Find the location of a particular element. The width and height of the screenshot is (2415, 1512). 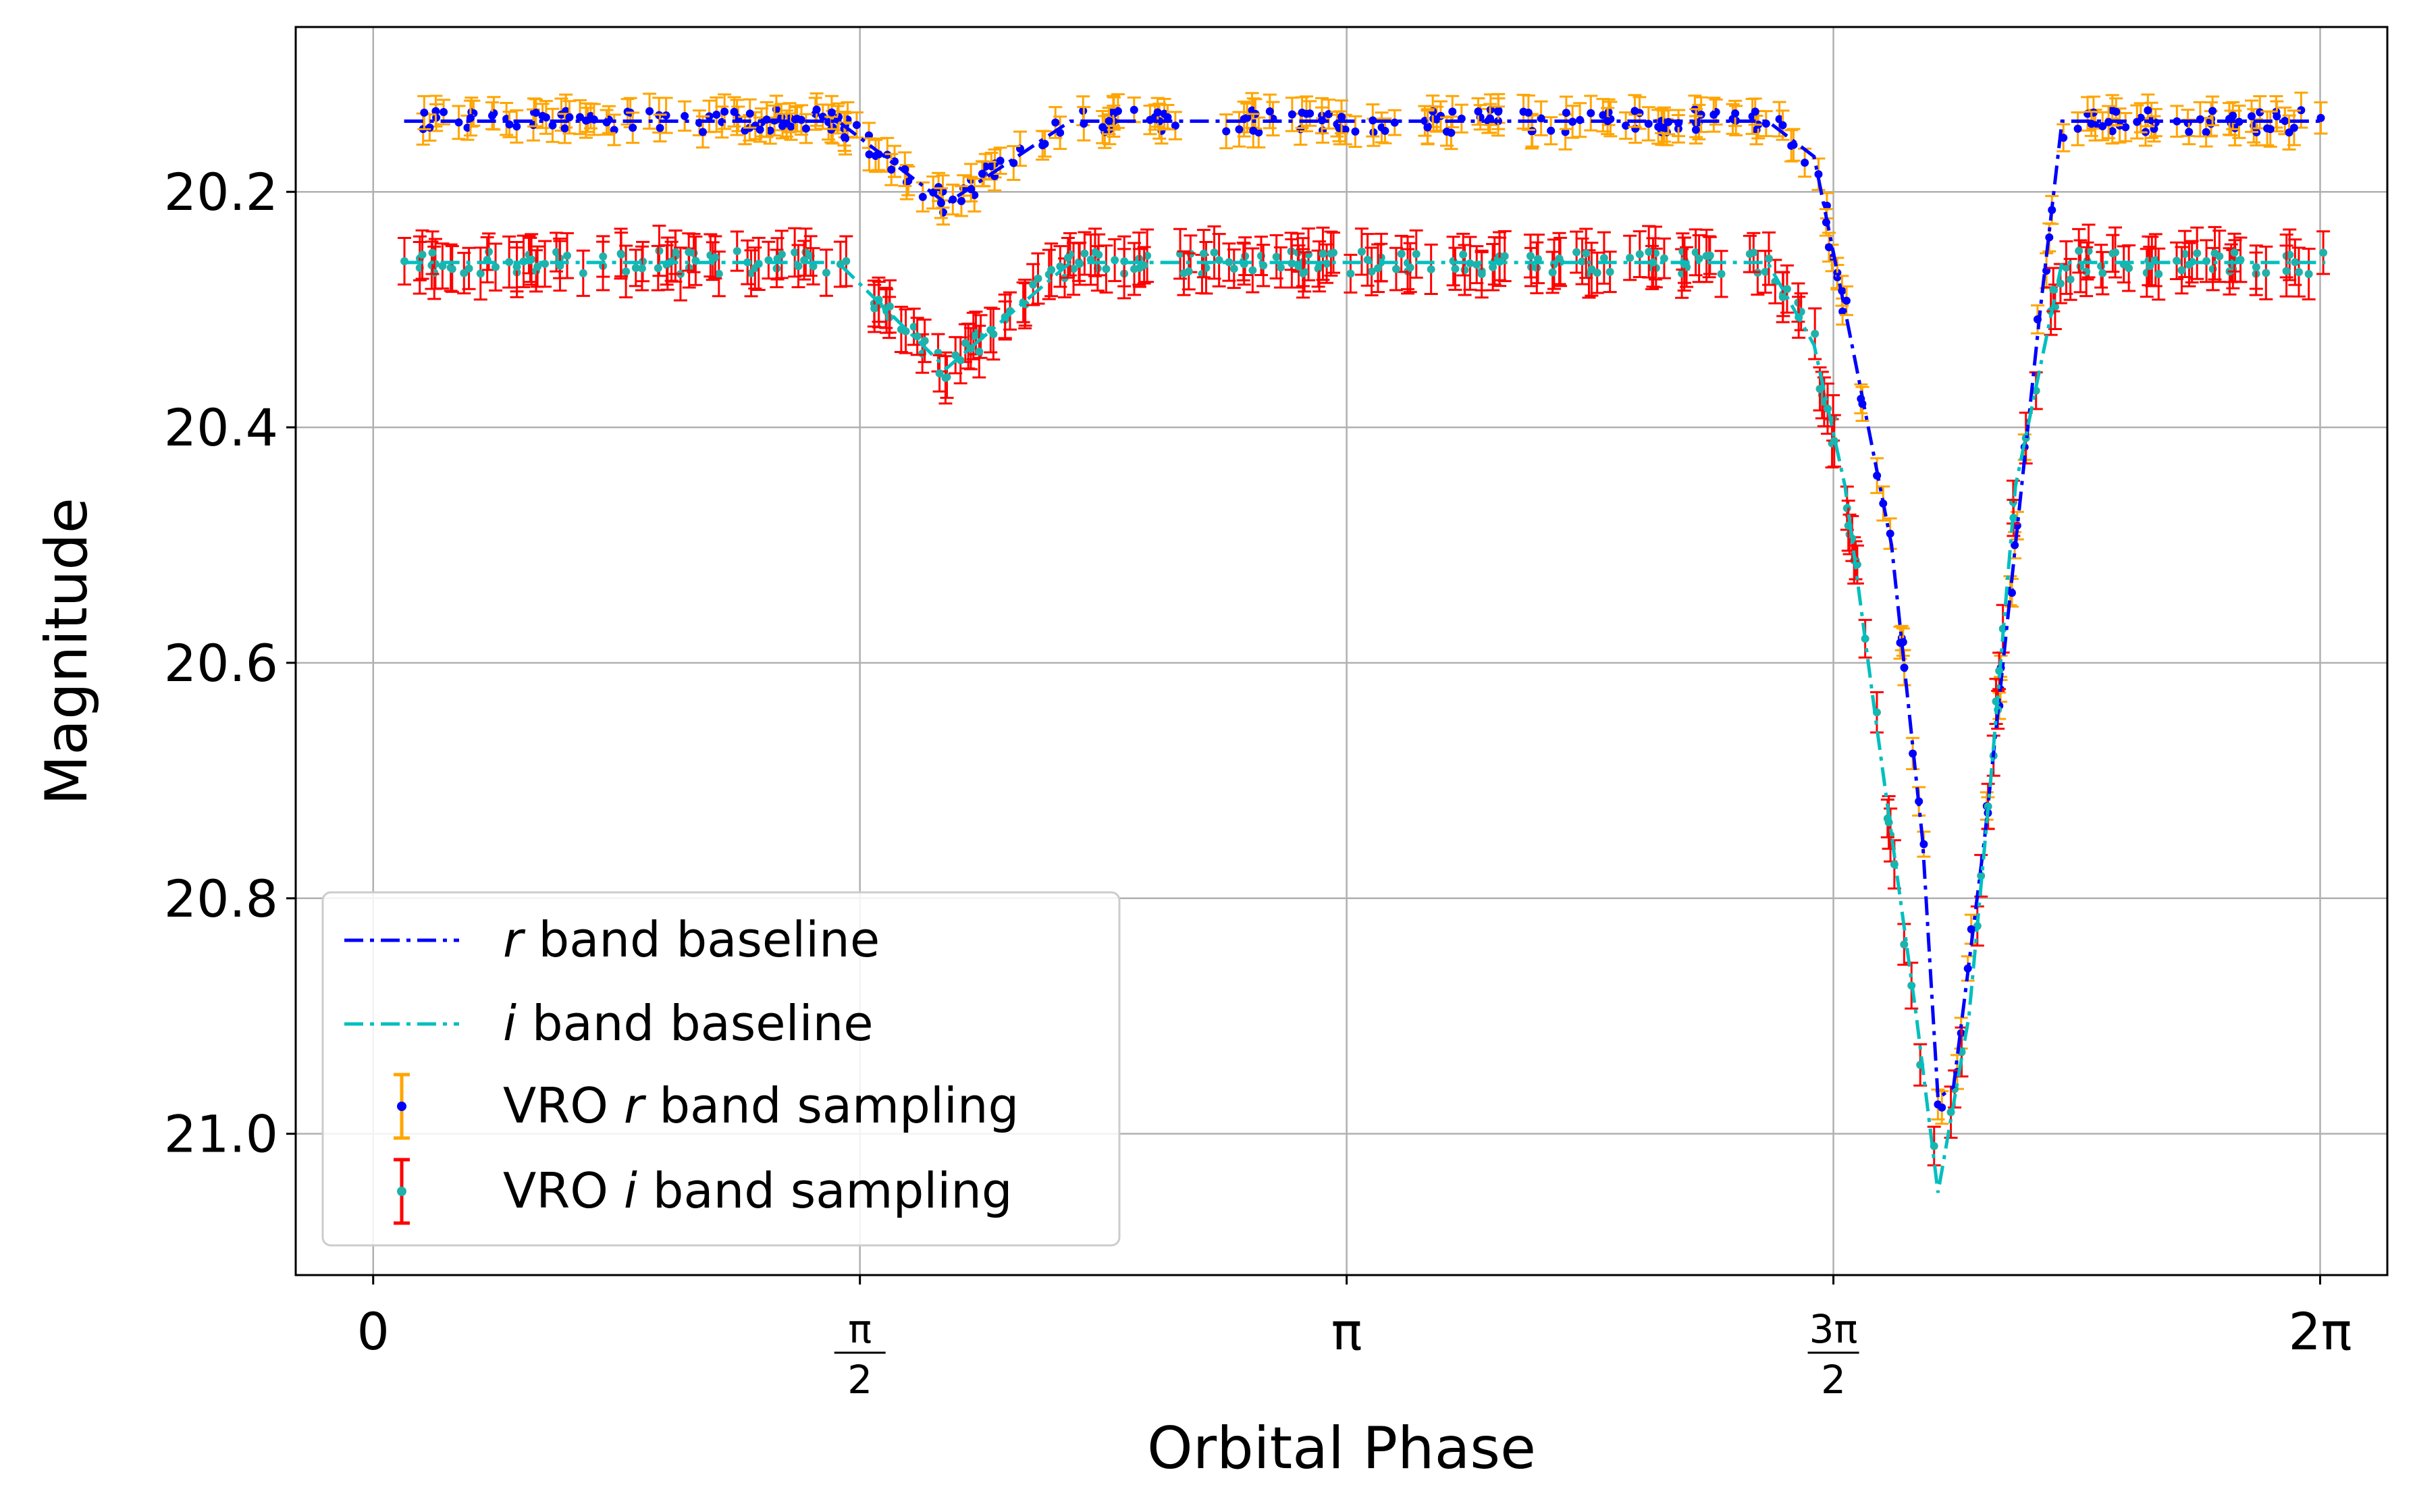

legend-r-sampling-marker is located at coordinates (402, 1106).